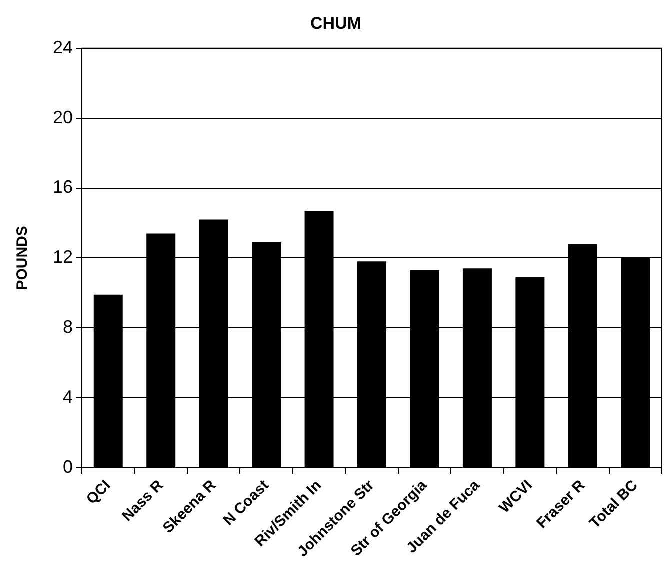 The height and width of the screenshot is (568, 664). I want to click on y-tick-label: 8, so click(68, 327).